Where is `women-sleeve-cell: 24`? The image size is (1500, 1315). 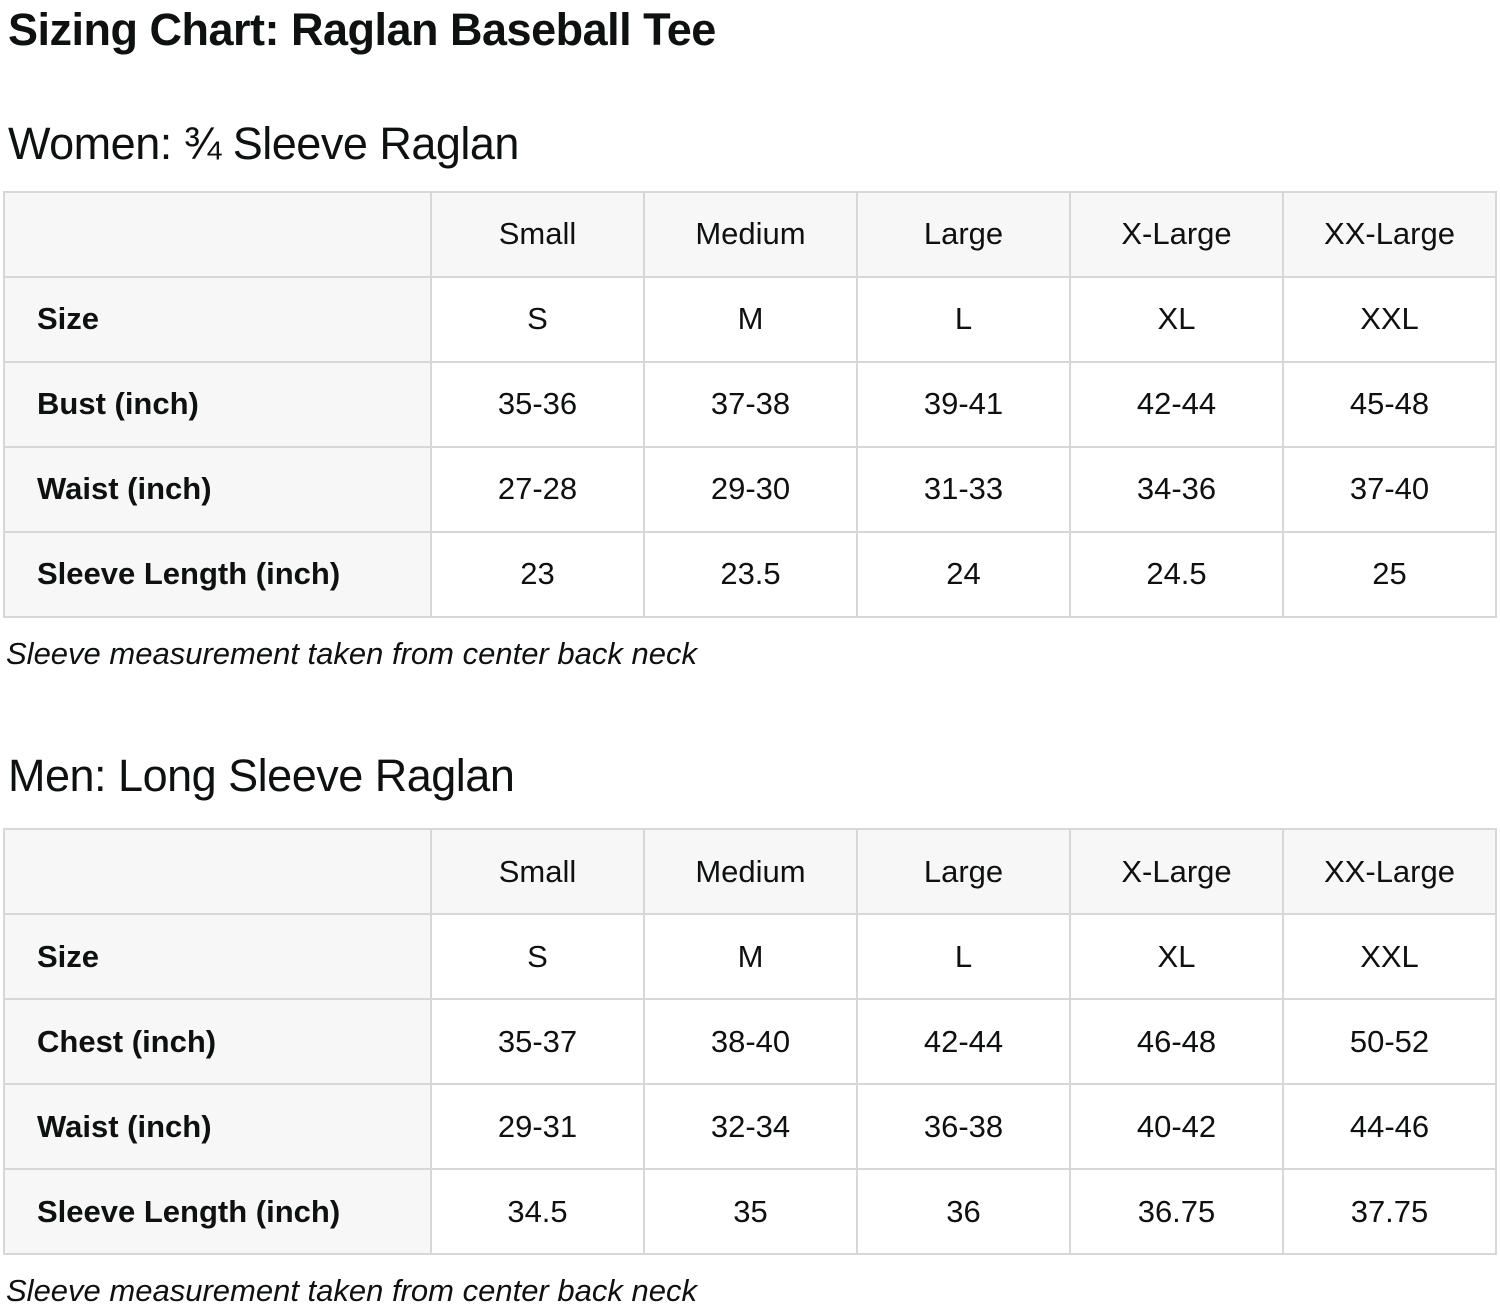 women-sleeve-cell: 24 is located at coordinates (963, 574).